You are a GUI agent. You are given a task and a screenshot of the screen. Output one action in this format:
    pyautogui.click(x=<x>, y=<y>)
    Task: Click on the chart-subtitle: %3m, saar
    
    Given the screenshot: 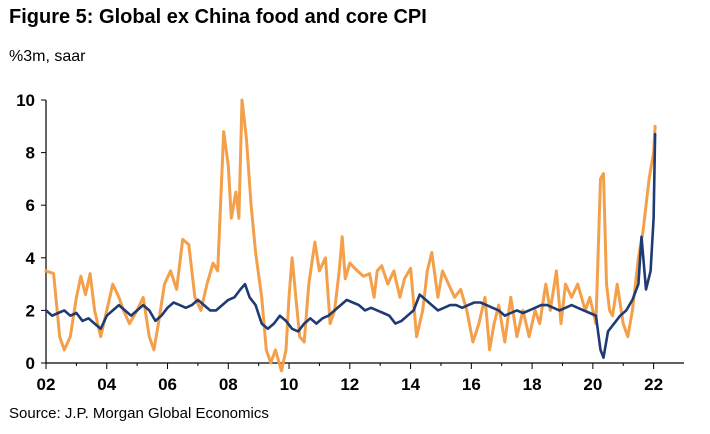 What is the action you would take?
    pyautogui.click(x=47, y=56)
    